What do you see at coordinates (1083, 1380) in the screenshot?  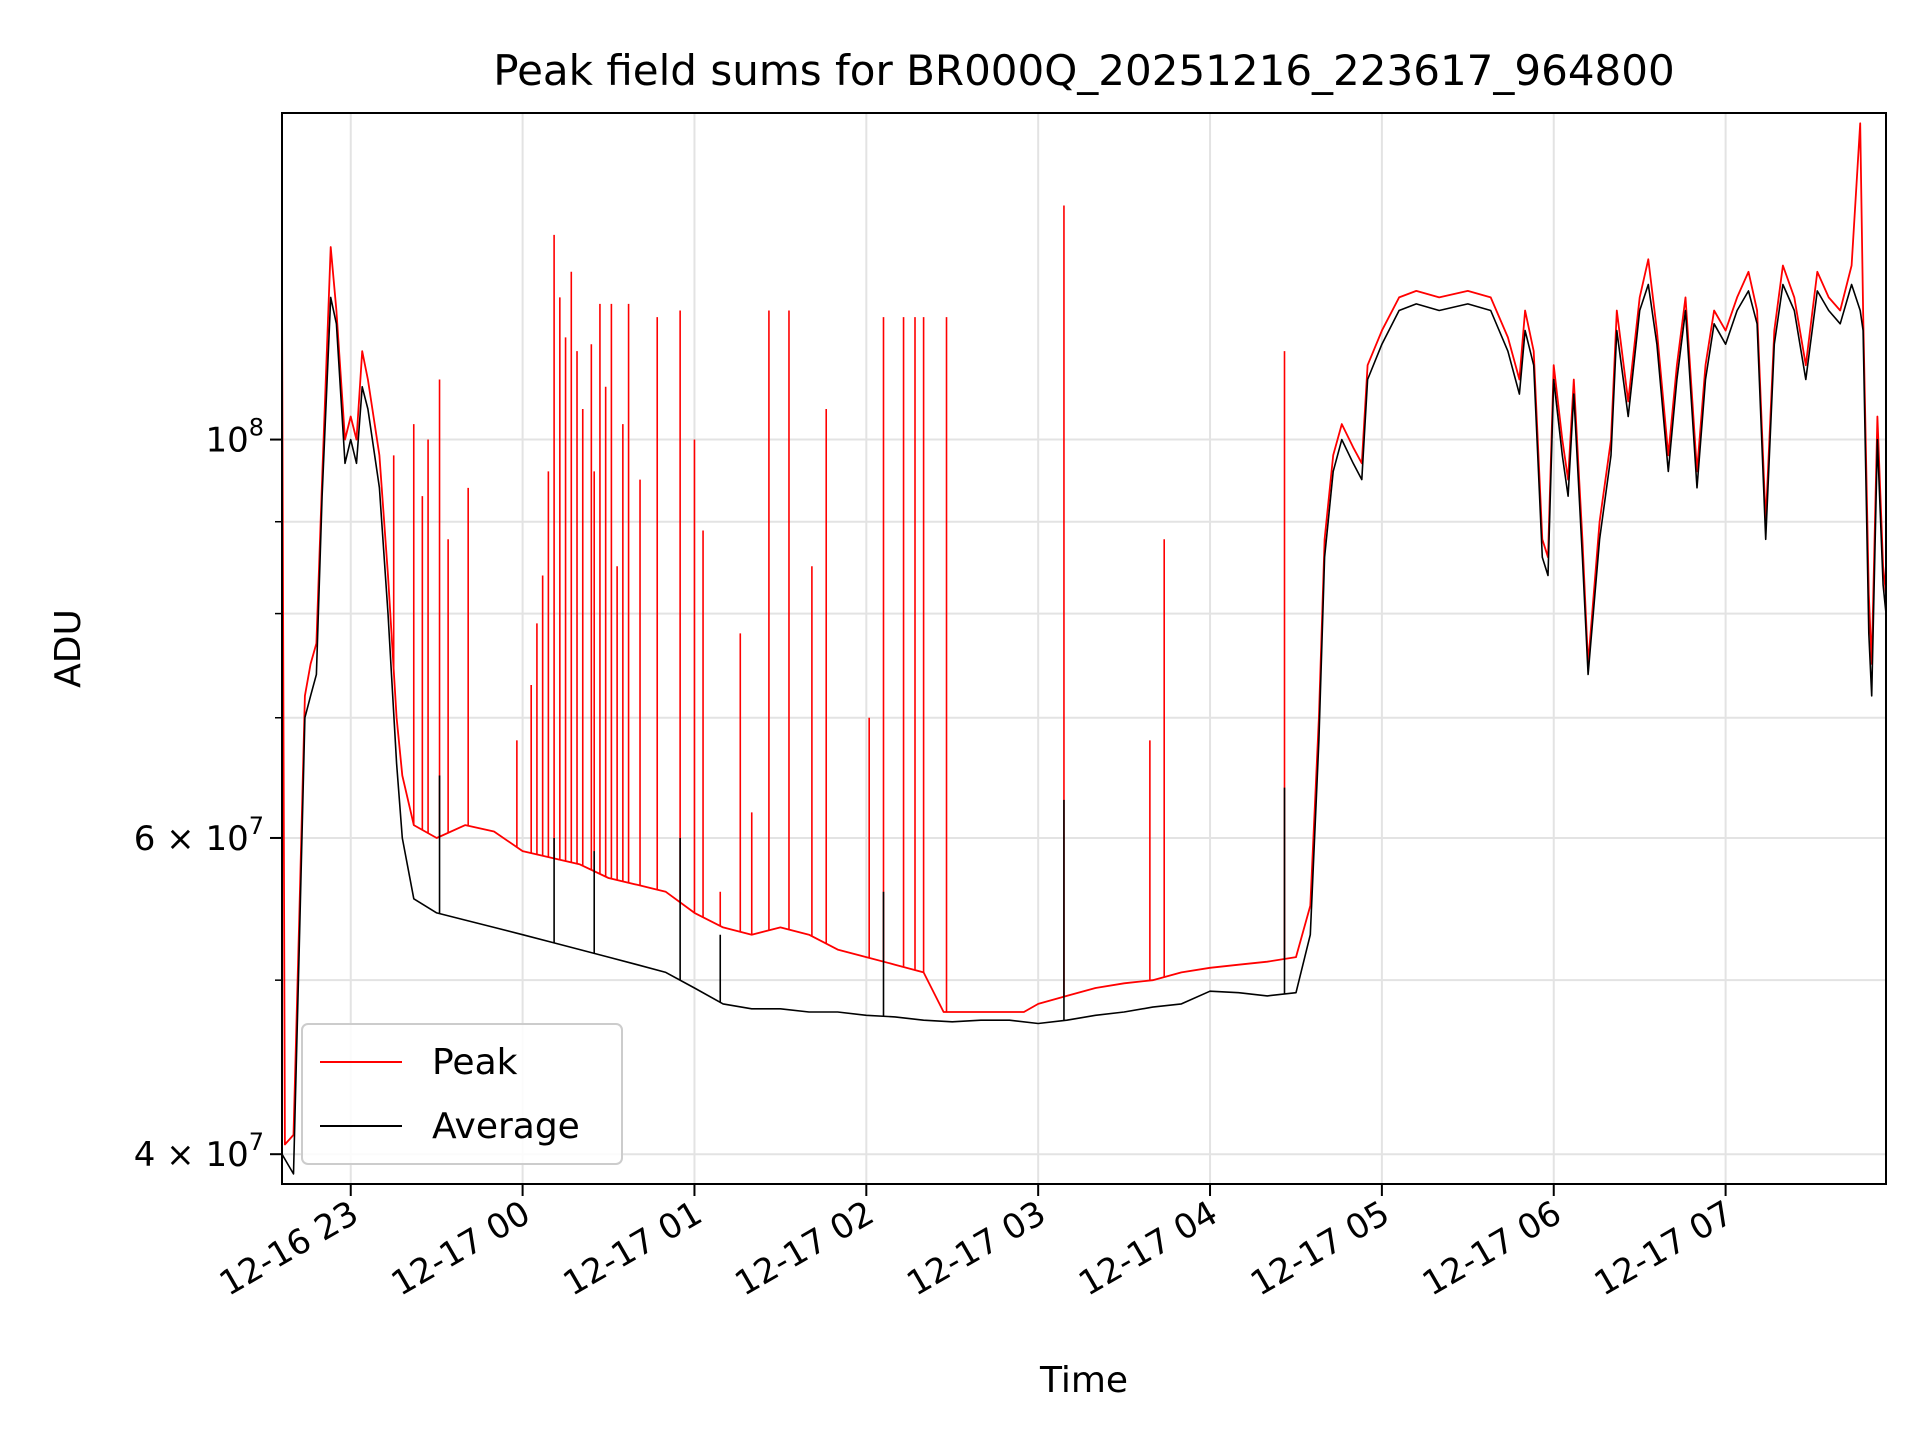 I see `x-axis-title: Time` at bounding box center [1083, 1380].